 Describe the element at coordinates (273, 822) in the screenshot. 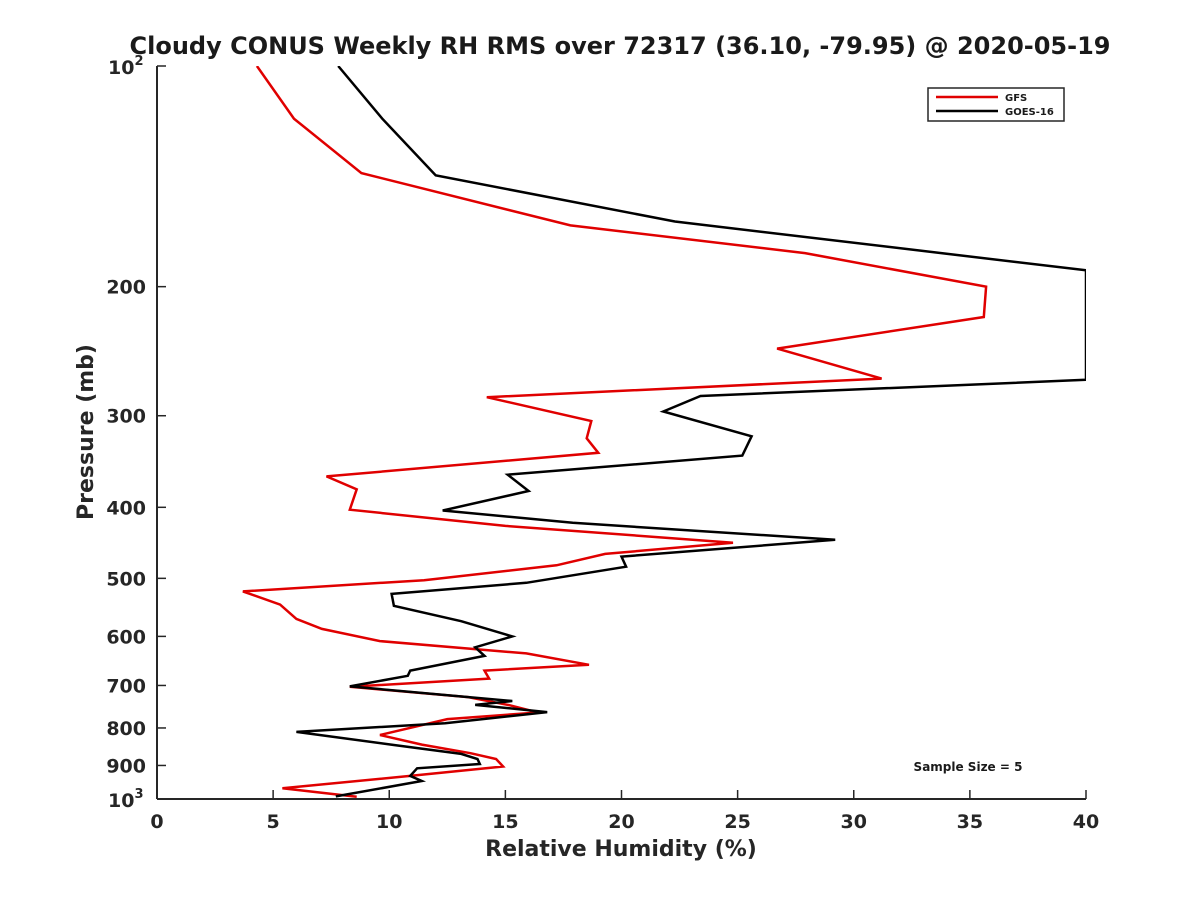

I see `x-tick-label: 5` at that location.